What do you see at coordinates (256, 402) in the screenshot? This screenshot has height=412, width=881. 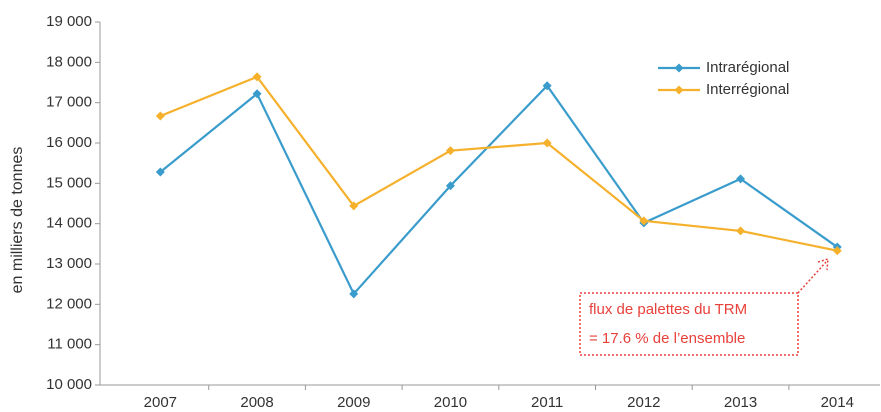 I see `x-tick-label: 2008` at bounding box center [256, 402].